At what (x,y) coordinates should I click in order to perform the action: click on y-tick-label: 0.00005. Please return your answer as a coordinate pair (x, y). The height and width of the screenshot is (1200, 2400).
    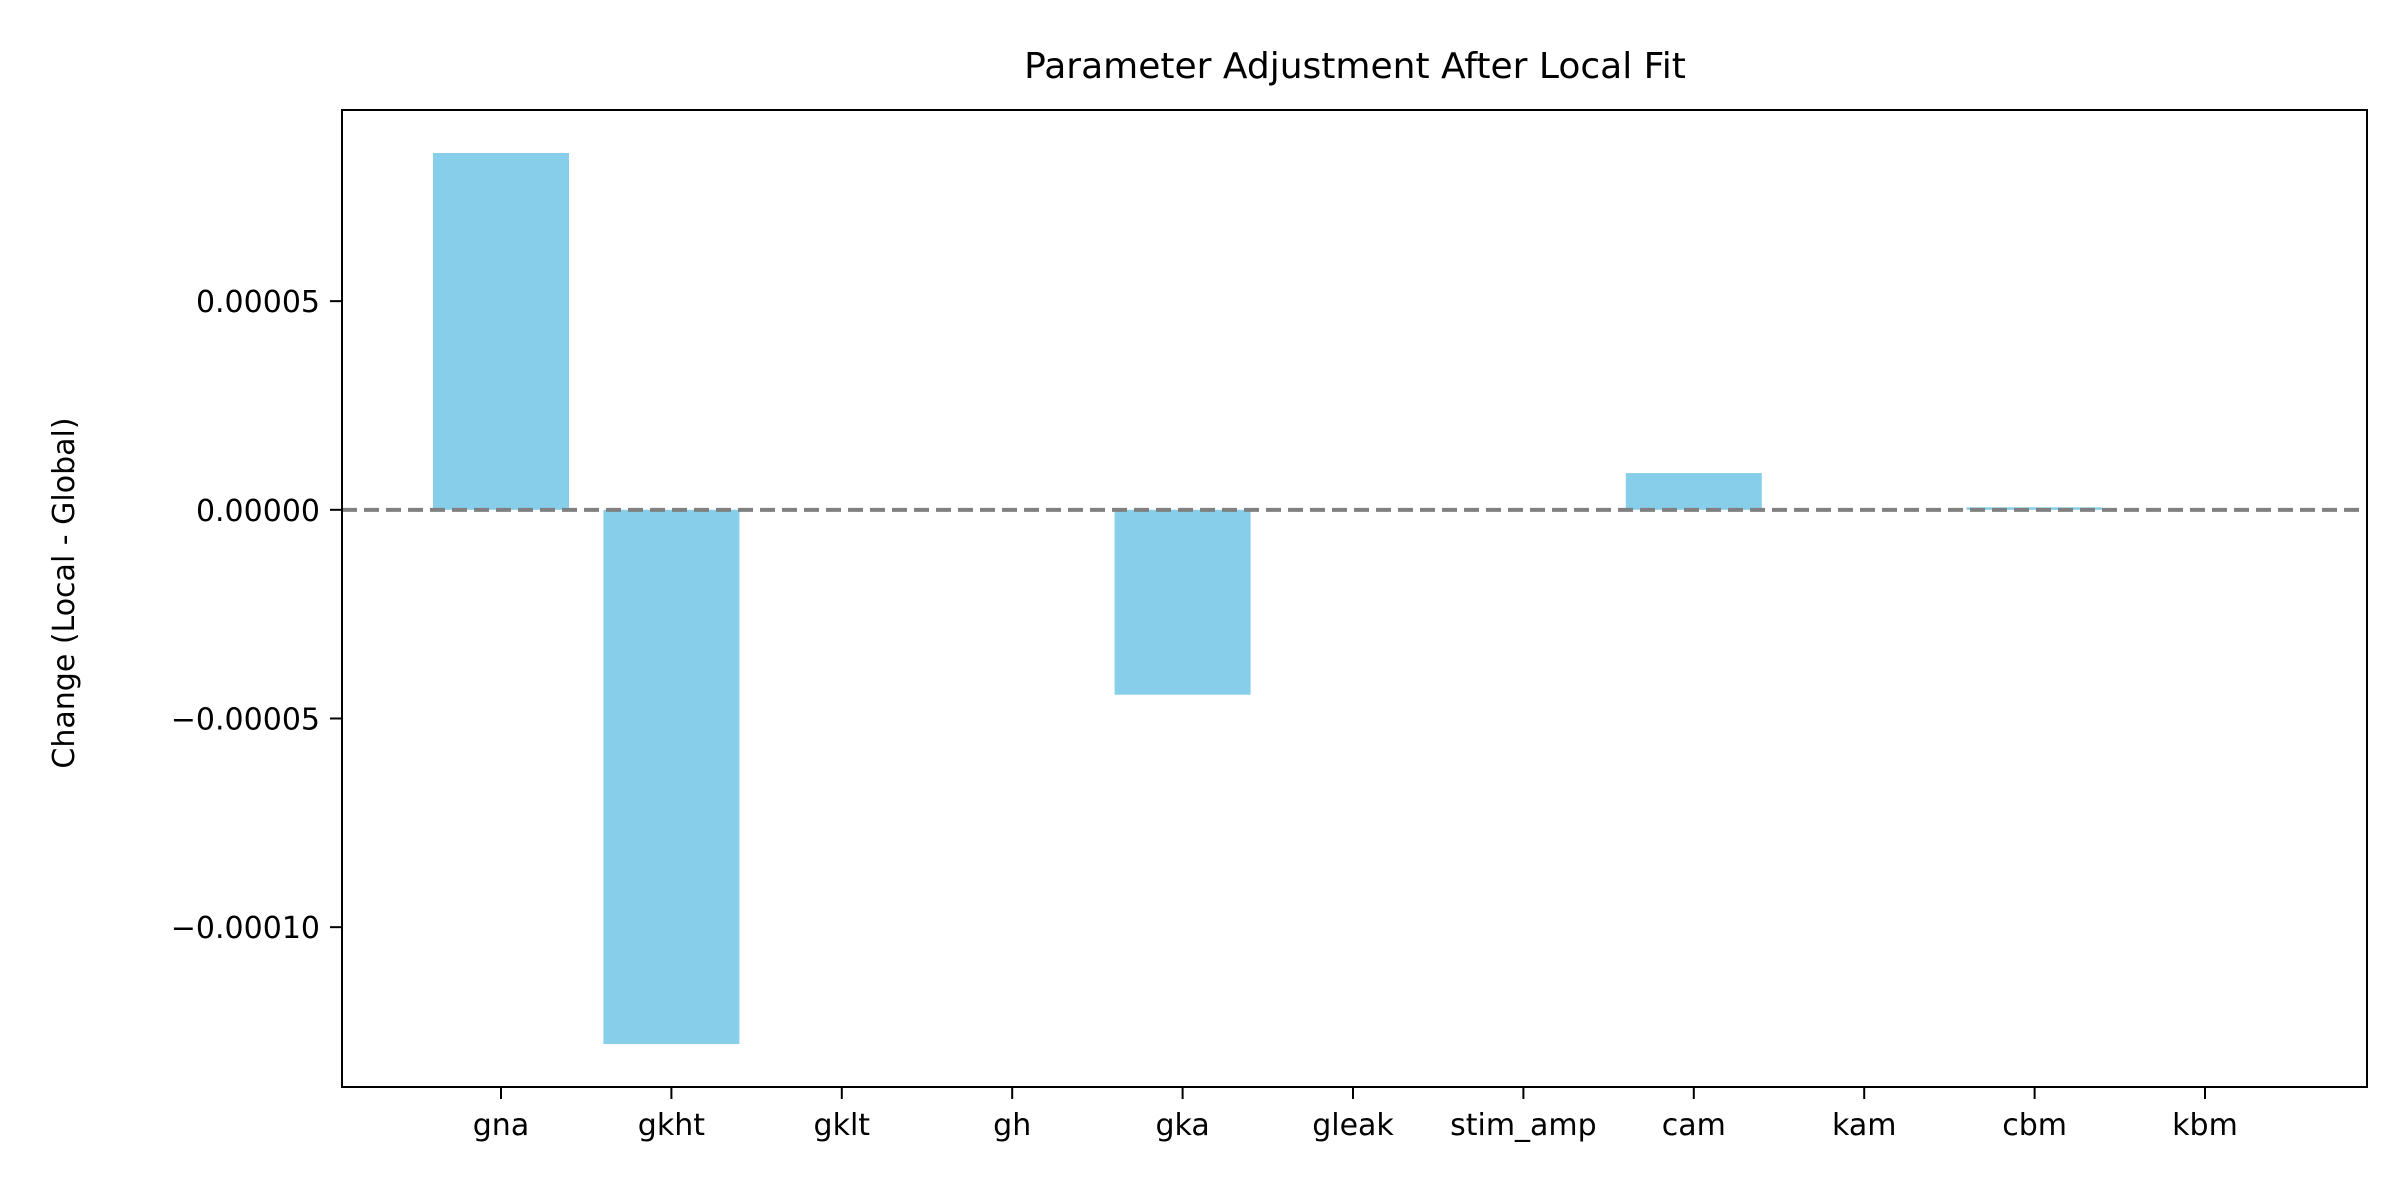
    Looking at the image, I should click on (258, 302).